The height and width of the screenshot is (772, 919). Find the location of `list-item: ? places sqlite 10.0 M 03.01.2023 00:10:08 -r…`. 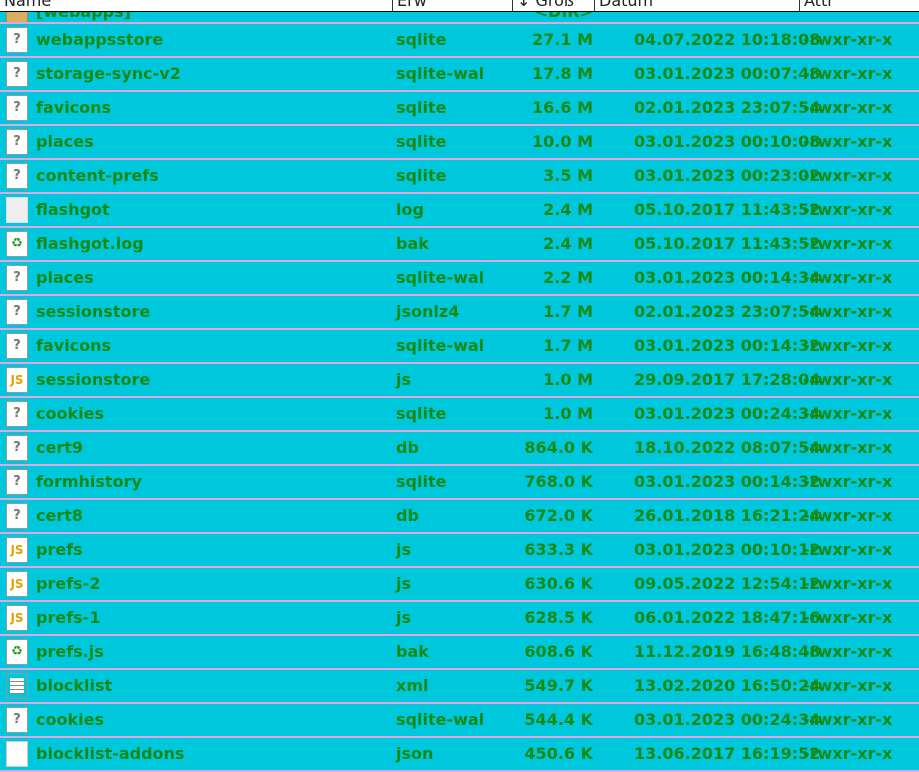

list-item: ? places sqlite 10.0 M 03.01.2023 00:10:08 -r… is located at coordinates (459, 143).